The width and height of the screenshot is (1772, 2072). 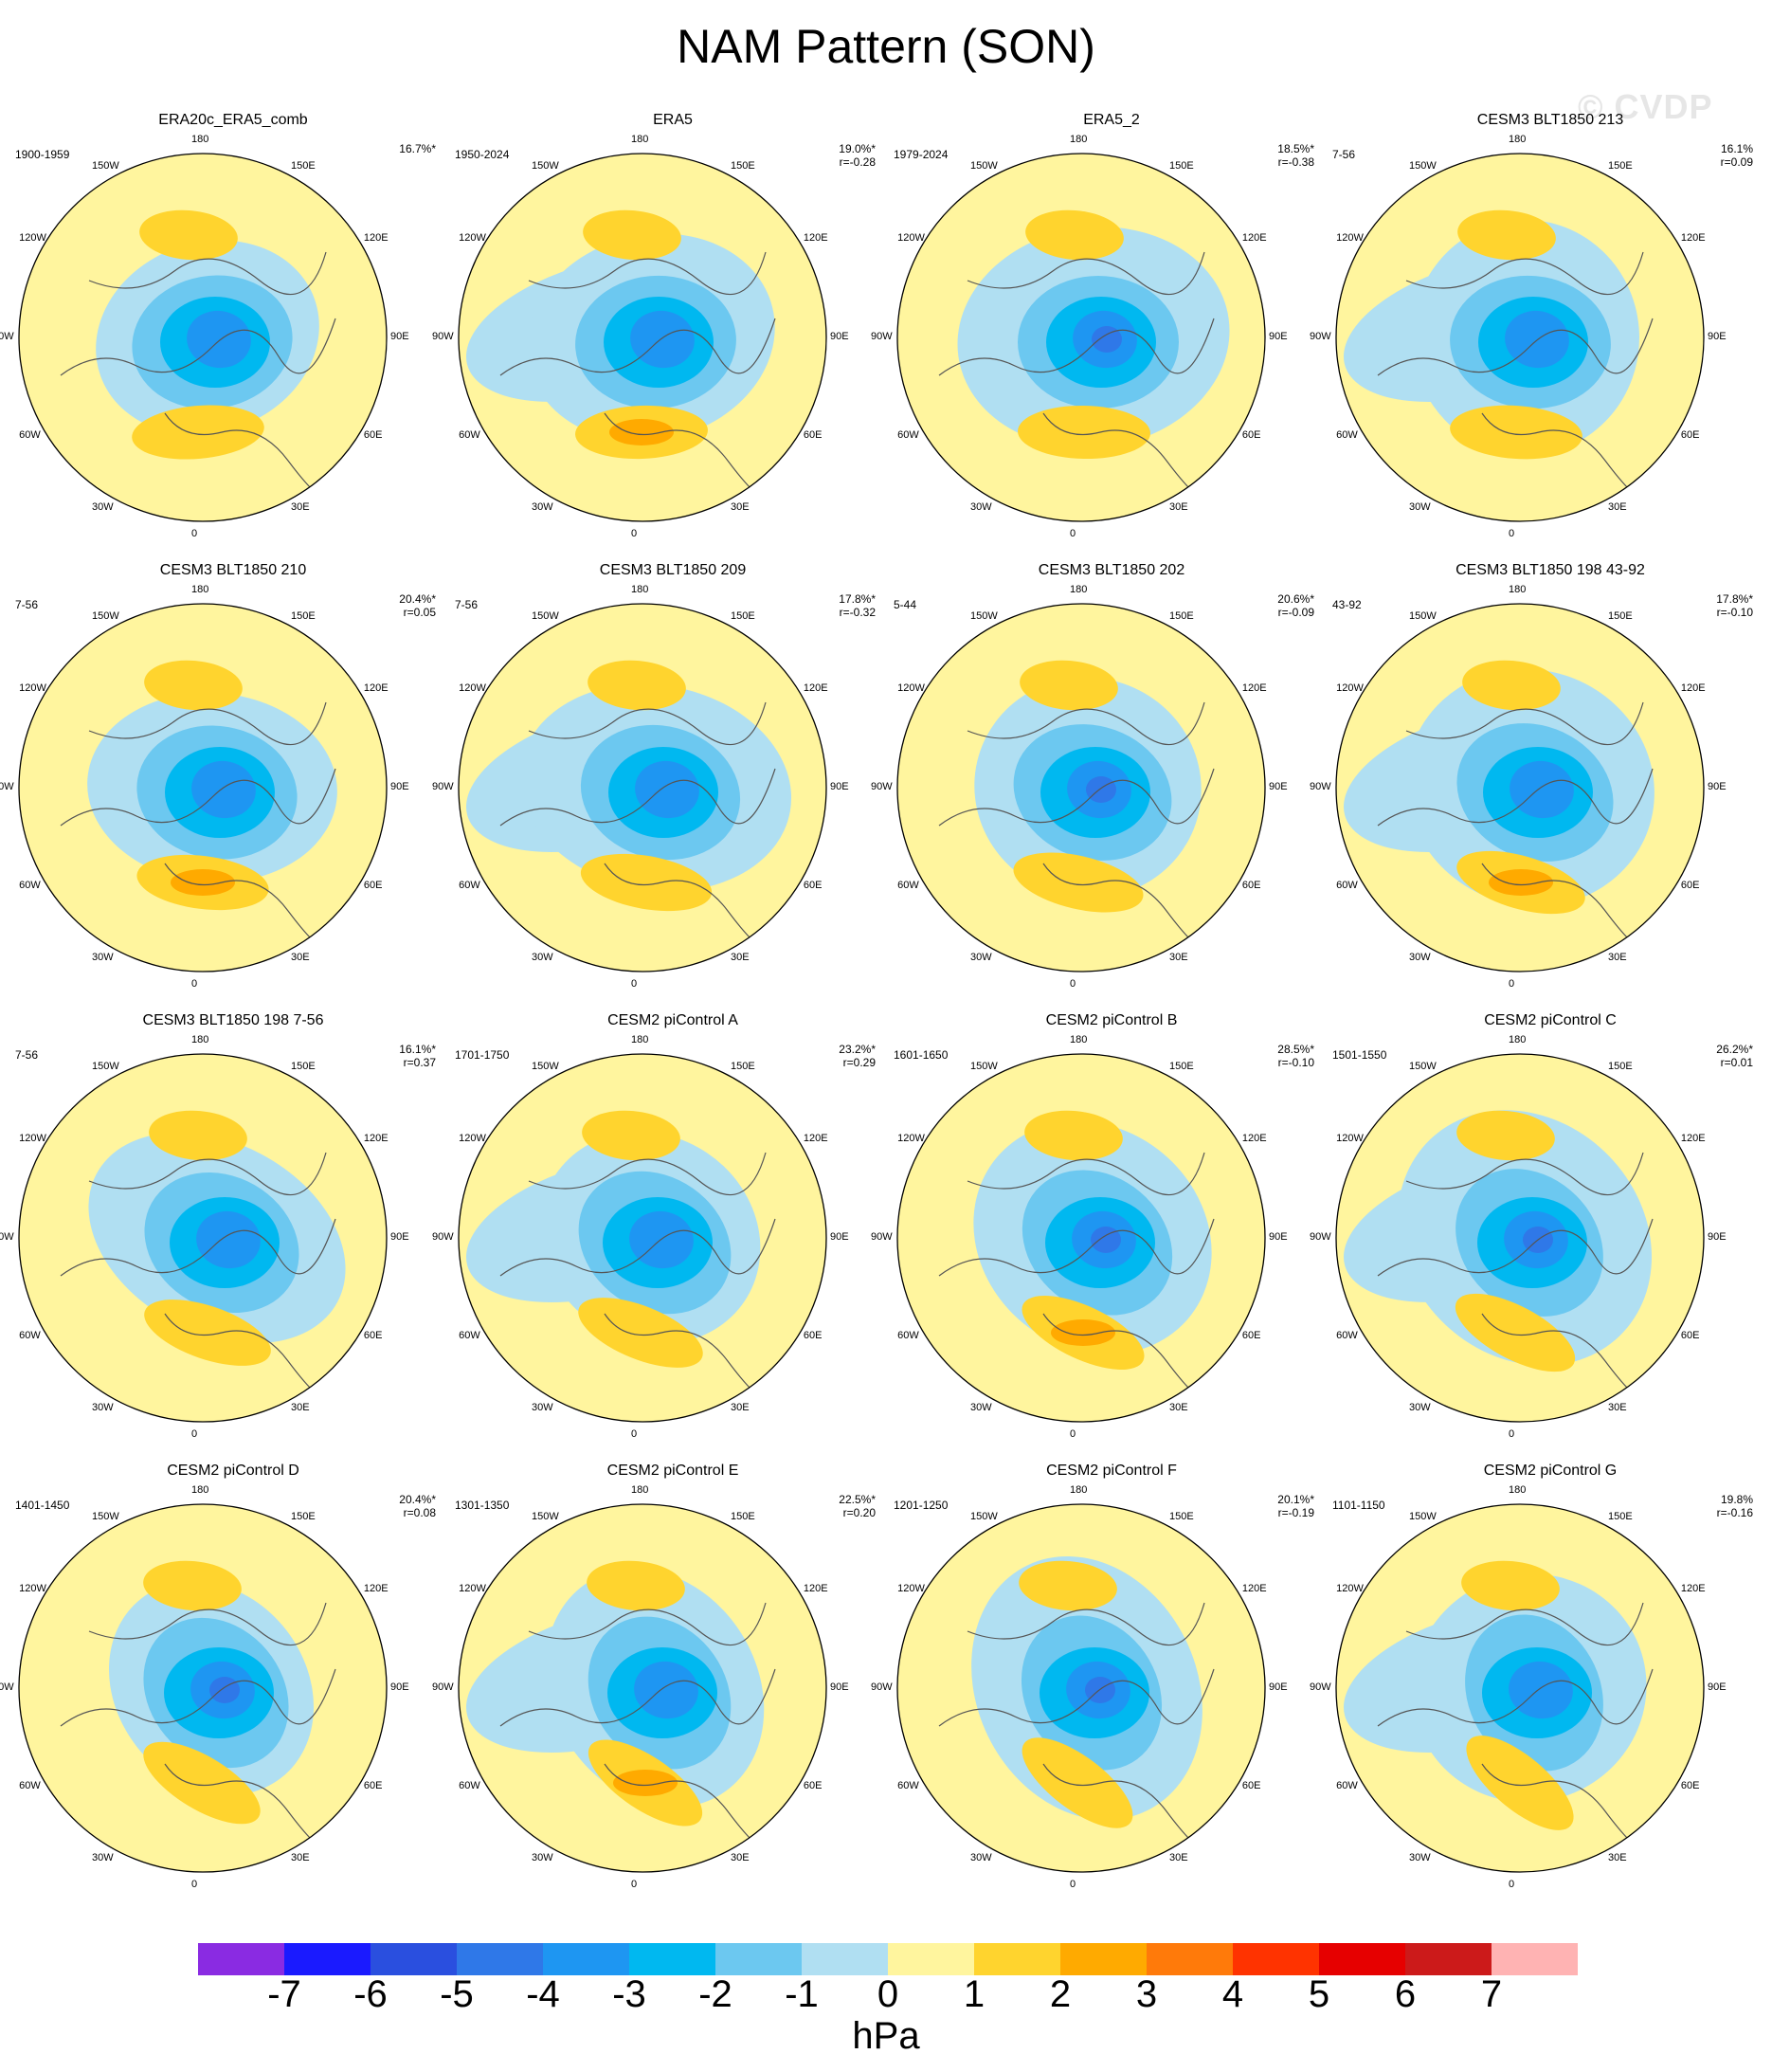 I want to click on colorbar-tick-label: -1, so click(x=802, y=1994).